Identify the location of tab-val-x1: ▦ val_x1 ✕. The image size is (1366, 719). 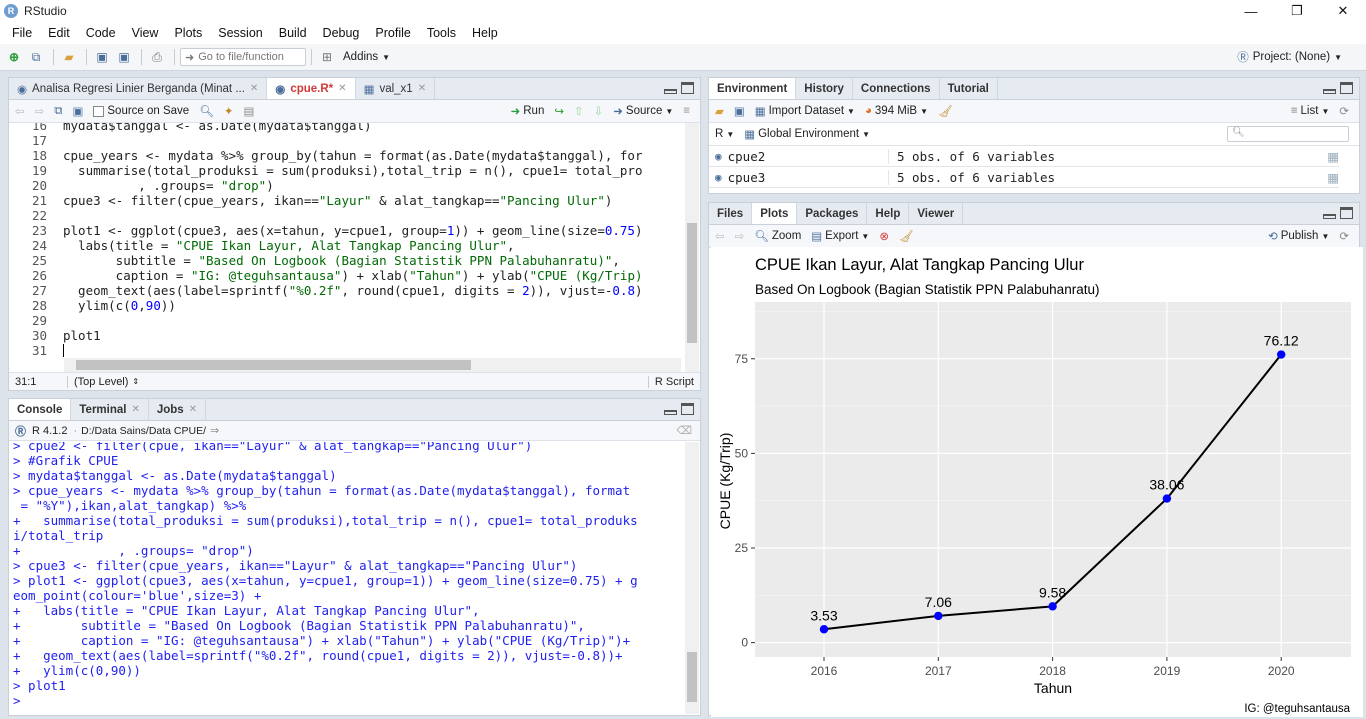
(396, 88).